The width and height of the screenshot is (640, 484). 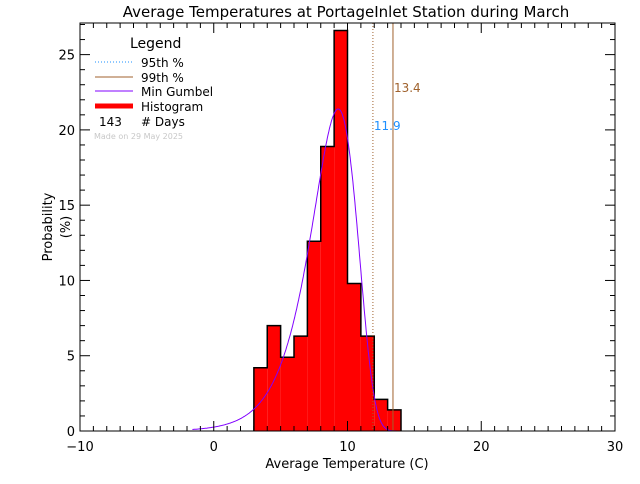 I want to click on percentile-label: 11.9, so click(x=387, y=126).